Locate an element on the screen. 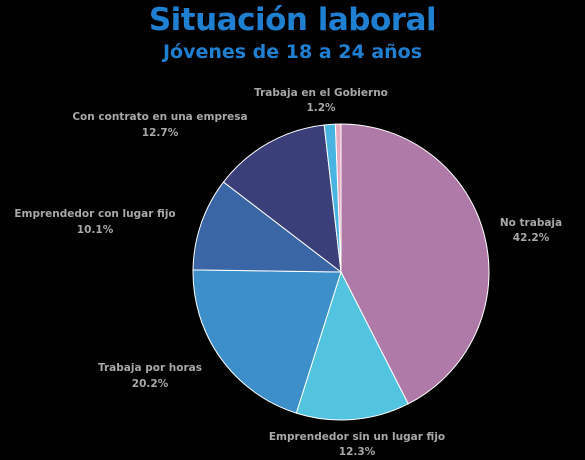  label-trabaja-por-horas: Trabaja por horas is located at coordinates (150, 368).